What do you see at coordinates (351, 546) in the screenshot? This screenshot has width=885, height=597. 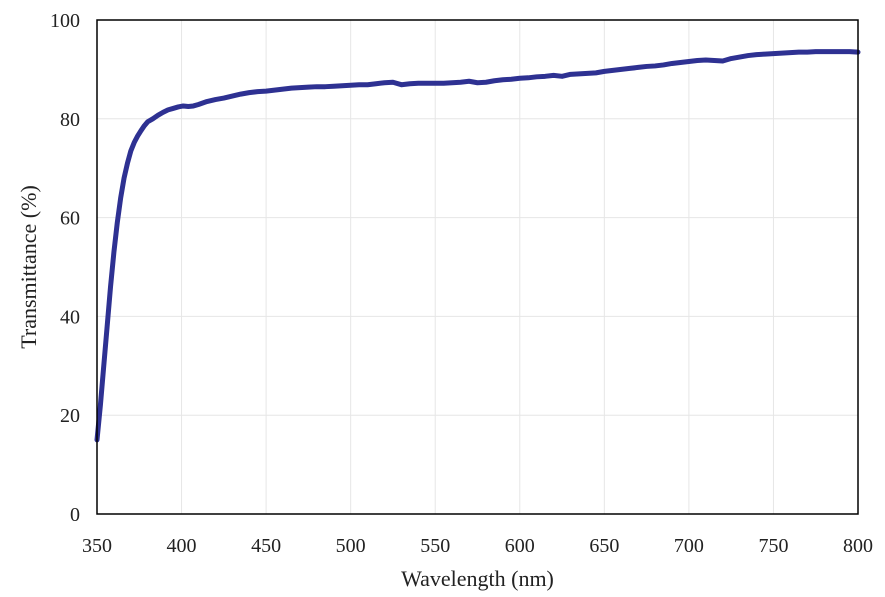 I see `x-tick-label: 500` at bounding box center [351, 546].